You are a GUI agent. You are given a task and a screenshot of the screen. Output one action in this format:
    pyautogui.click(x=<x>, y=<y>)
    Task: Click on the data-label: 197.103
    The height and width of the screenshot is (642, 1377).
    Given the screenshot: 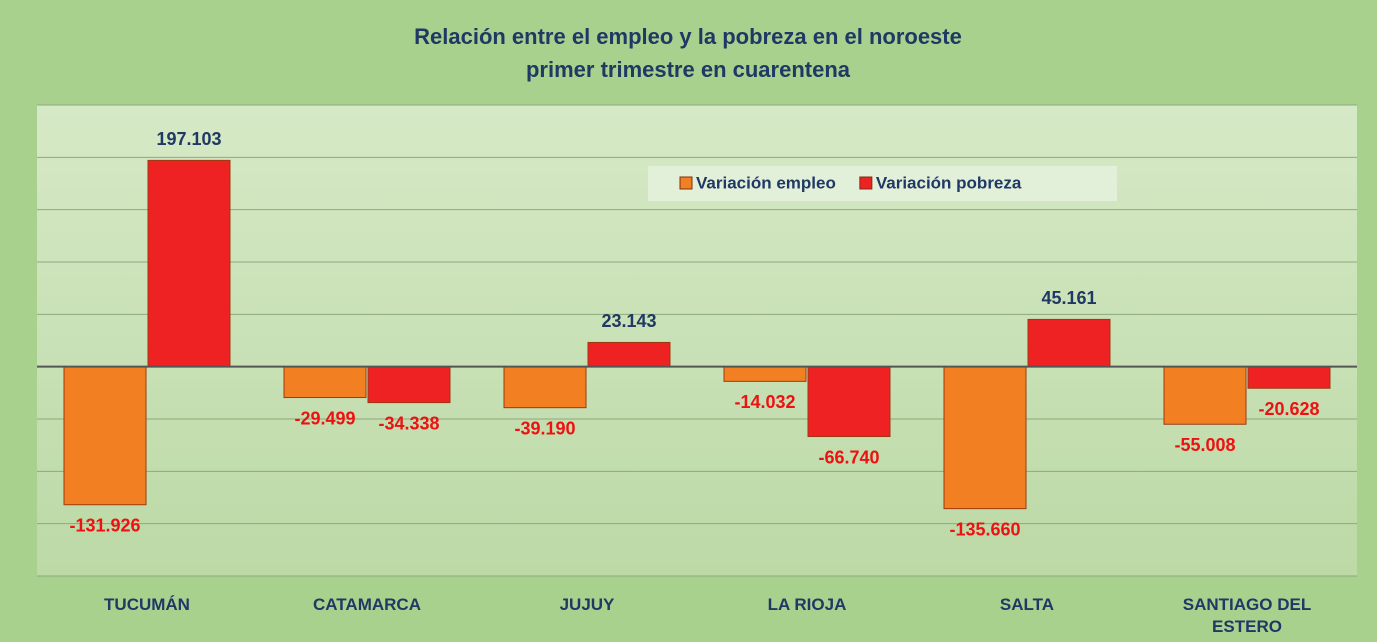 What is the action you would take?
    pyautogui.click(x=188, y=139)
    